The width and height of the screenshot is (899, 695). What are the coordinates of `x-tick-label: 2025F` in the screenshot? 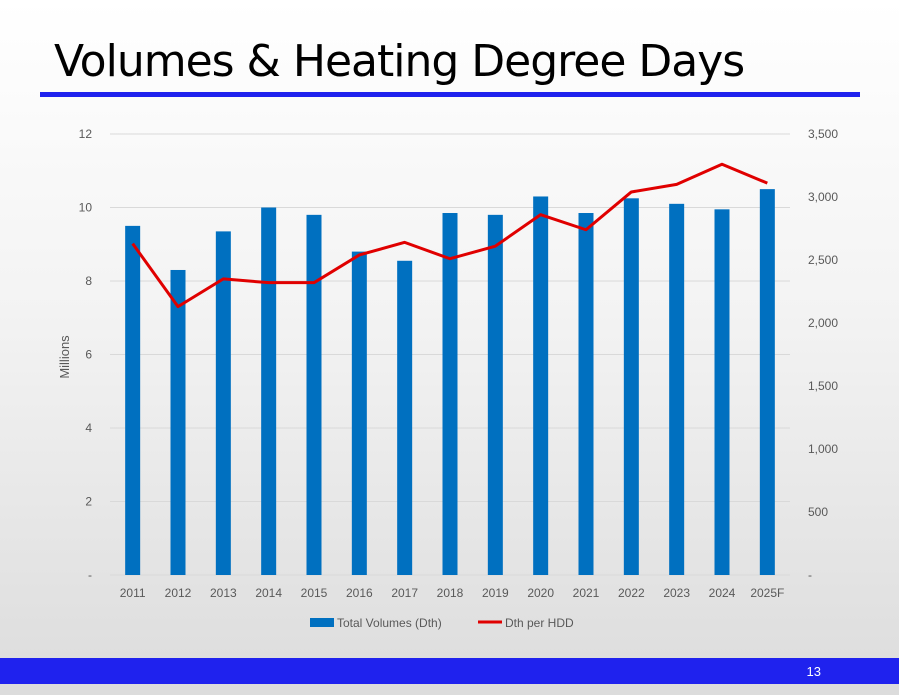 It's located at (767, 593).